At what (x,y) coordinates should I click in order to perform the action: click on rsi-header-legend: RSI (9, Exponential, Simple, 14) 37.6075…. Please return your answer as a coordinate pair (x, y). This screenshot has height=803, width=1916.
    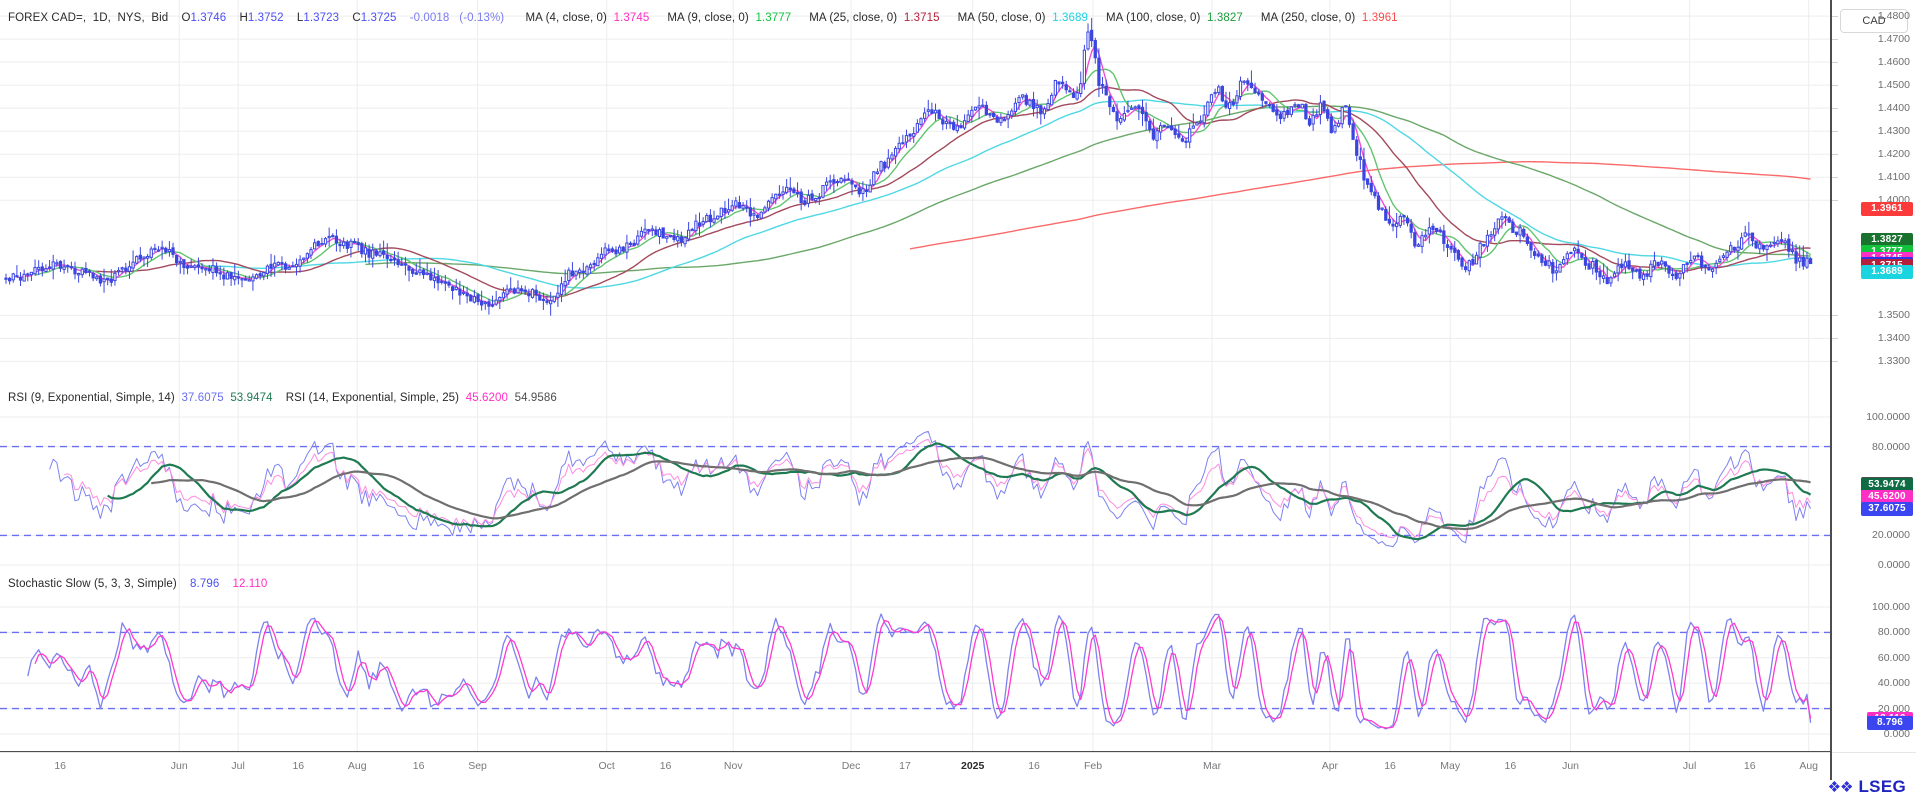
    Looking at the image, I should click on (282, 398).